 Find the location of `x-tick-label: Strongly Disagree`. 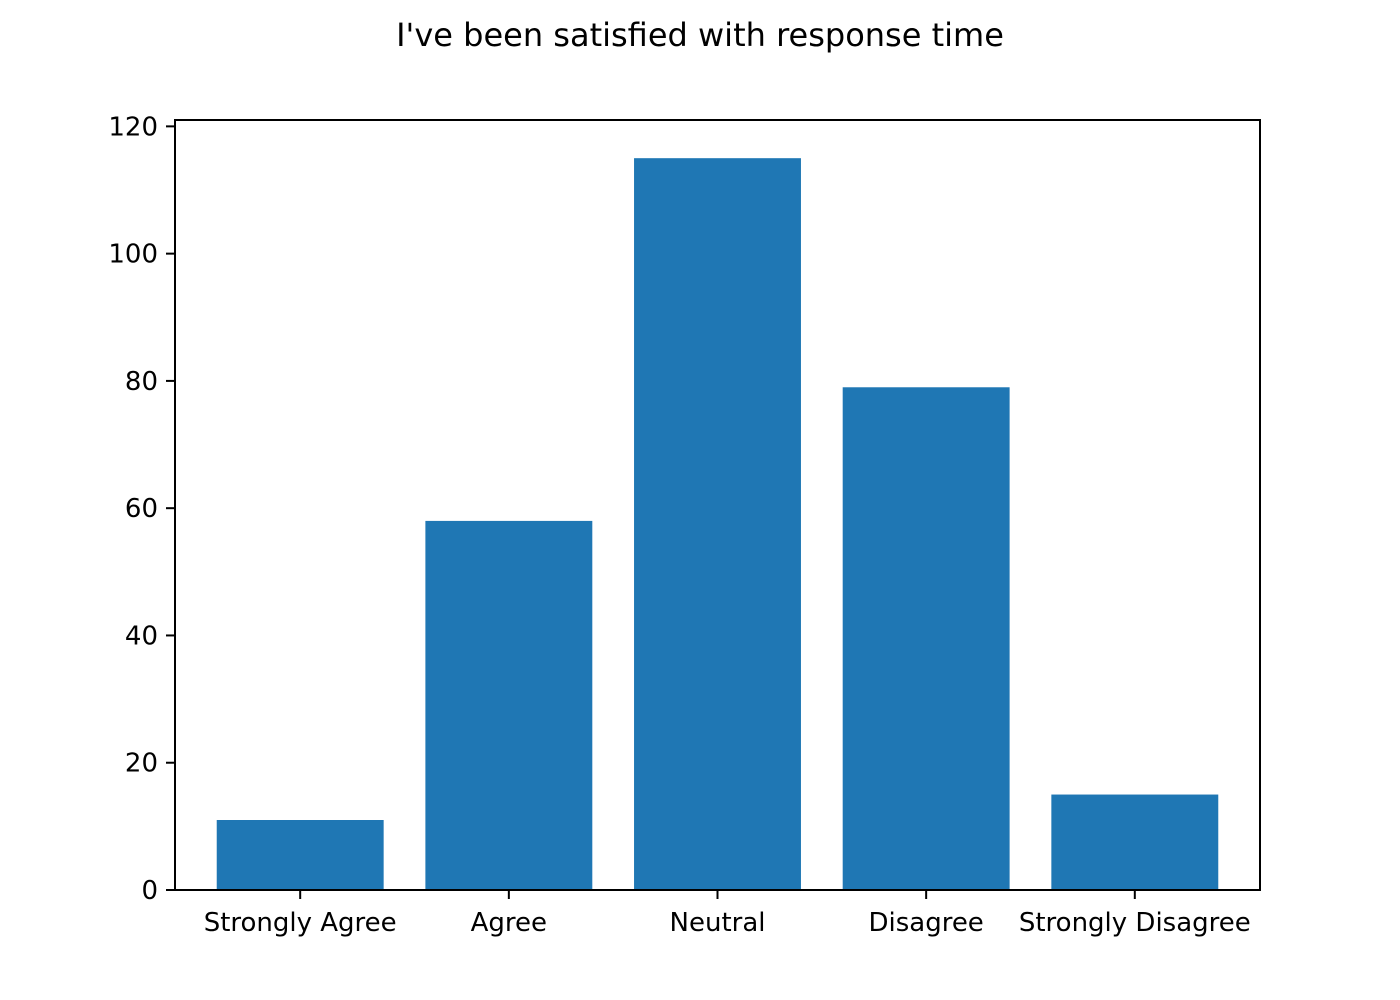

x-tick-label: Strongly Disagree is located at coordinates (1135, 923).